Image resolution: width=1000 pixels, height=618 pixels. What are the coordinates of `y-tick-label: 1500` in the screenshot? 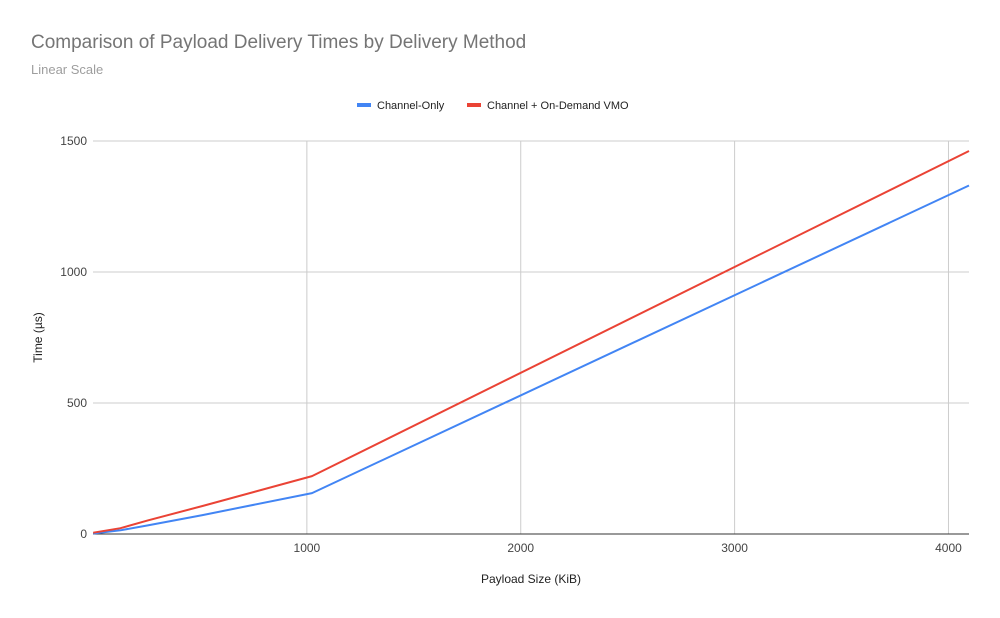 It's located at (73, 141).